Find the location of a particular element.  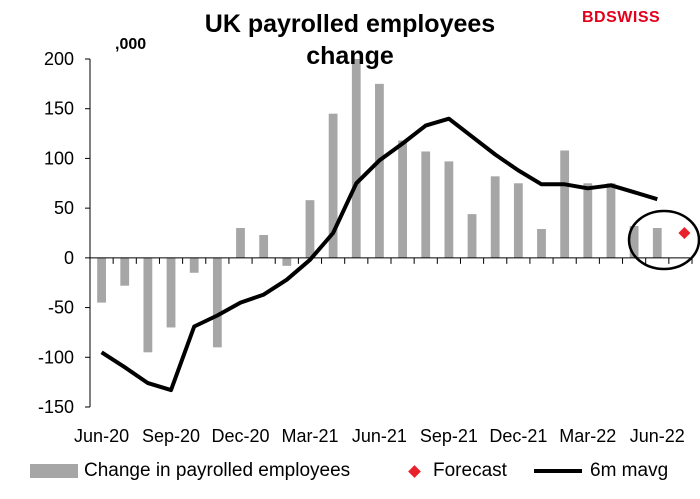

y-axis-ticks: 200 150 100 50 0 -50 -100 -150 is located at coordinates (64, 233).